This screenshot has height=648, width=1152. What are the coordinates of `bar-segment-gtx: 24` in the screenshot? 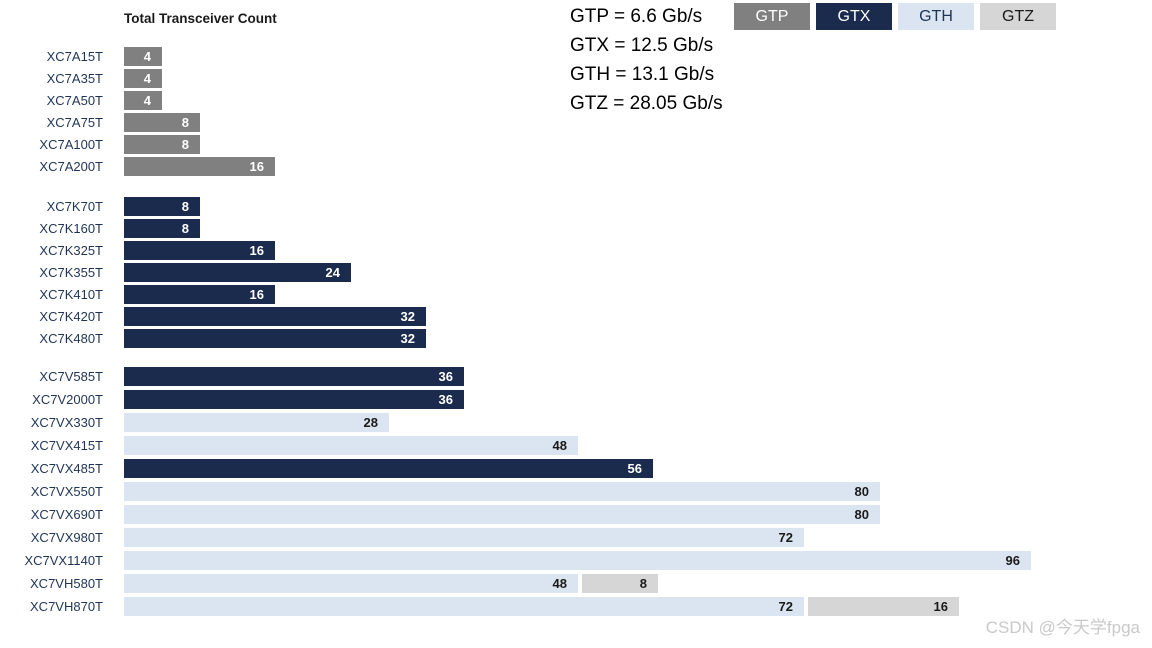 It's located at (237, 272).